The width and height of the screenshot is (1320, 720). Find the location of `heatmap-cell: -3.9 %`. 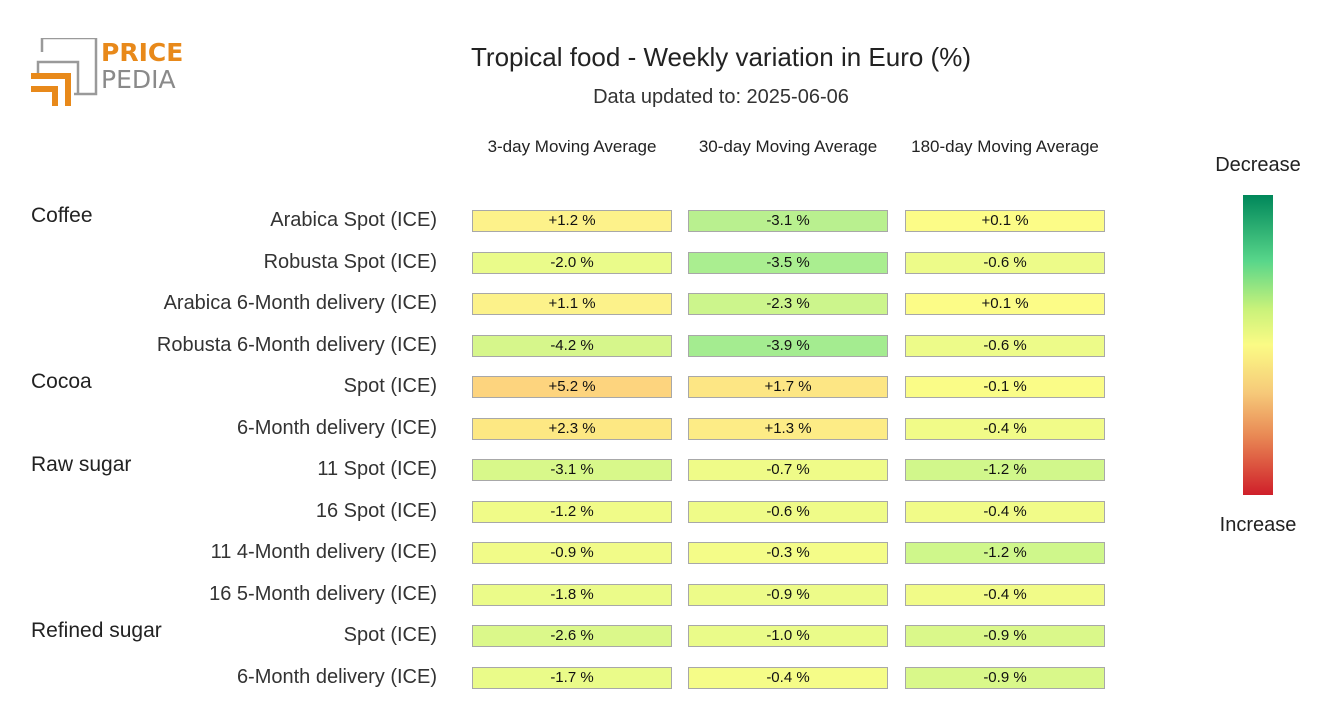

heatmap-cell: -3.9 % is located at coordinates (788, 345).